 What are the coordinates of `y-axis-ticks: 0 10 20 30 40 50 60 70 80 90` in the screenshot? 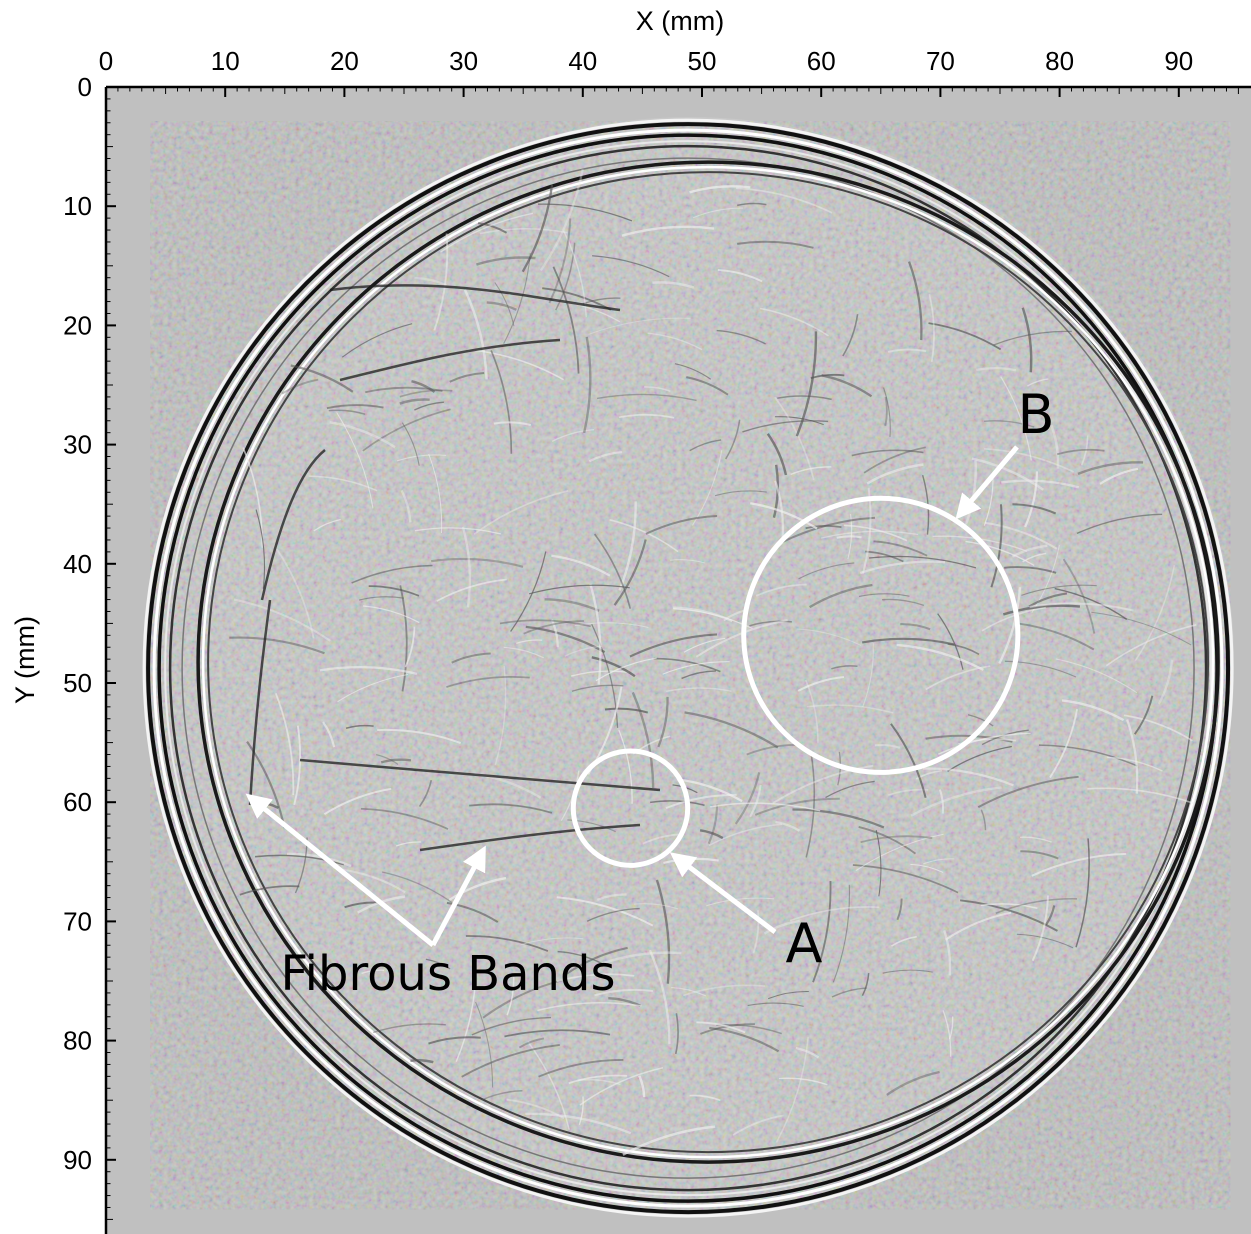 It's located at (89, 646).